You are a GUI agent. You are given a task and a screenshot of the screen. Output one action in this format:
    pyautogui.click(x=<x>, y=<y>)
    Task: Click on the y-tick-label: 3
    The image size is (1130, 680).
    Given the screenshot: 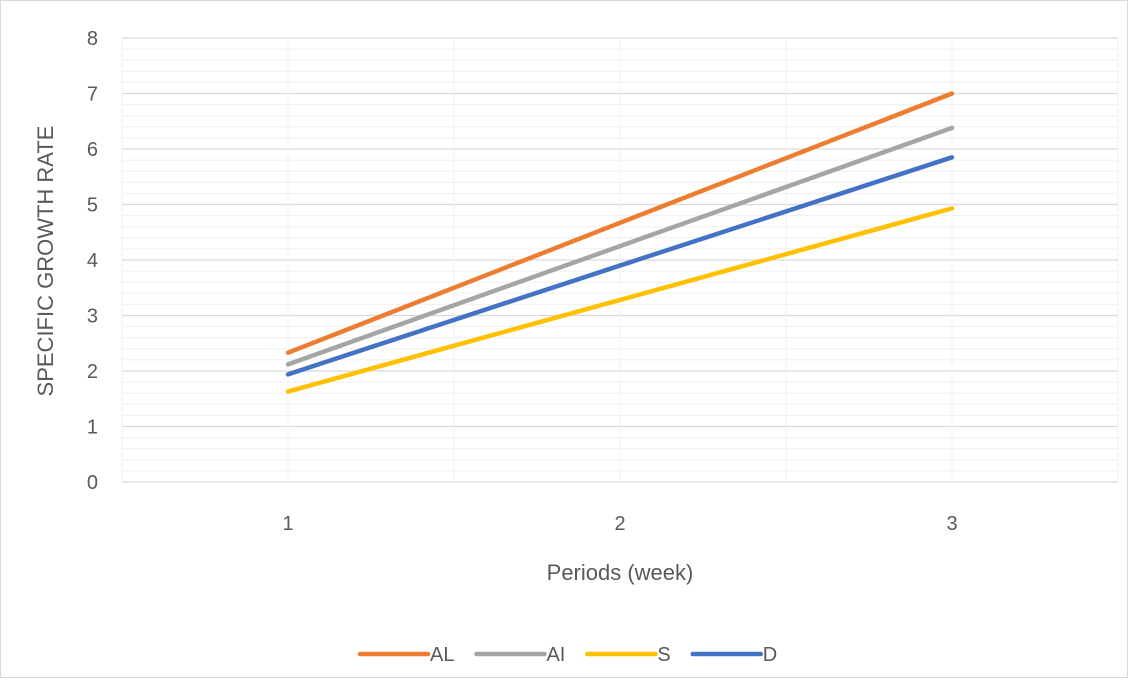 What is the action you would take?
    pyautogui.click(x=92, y=317)
    